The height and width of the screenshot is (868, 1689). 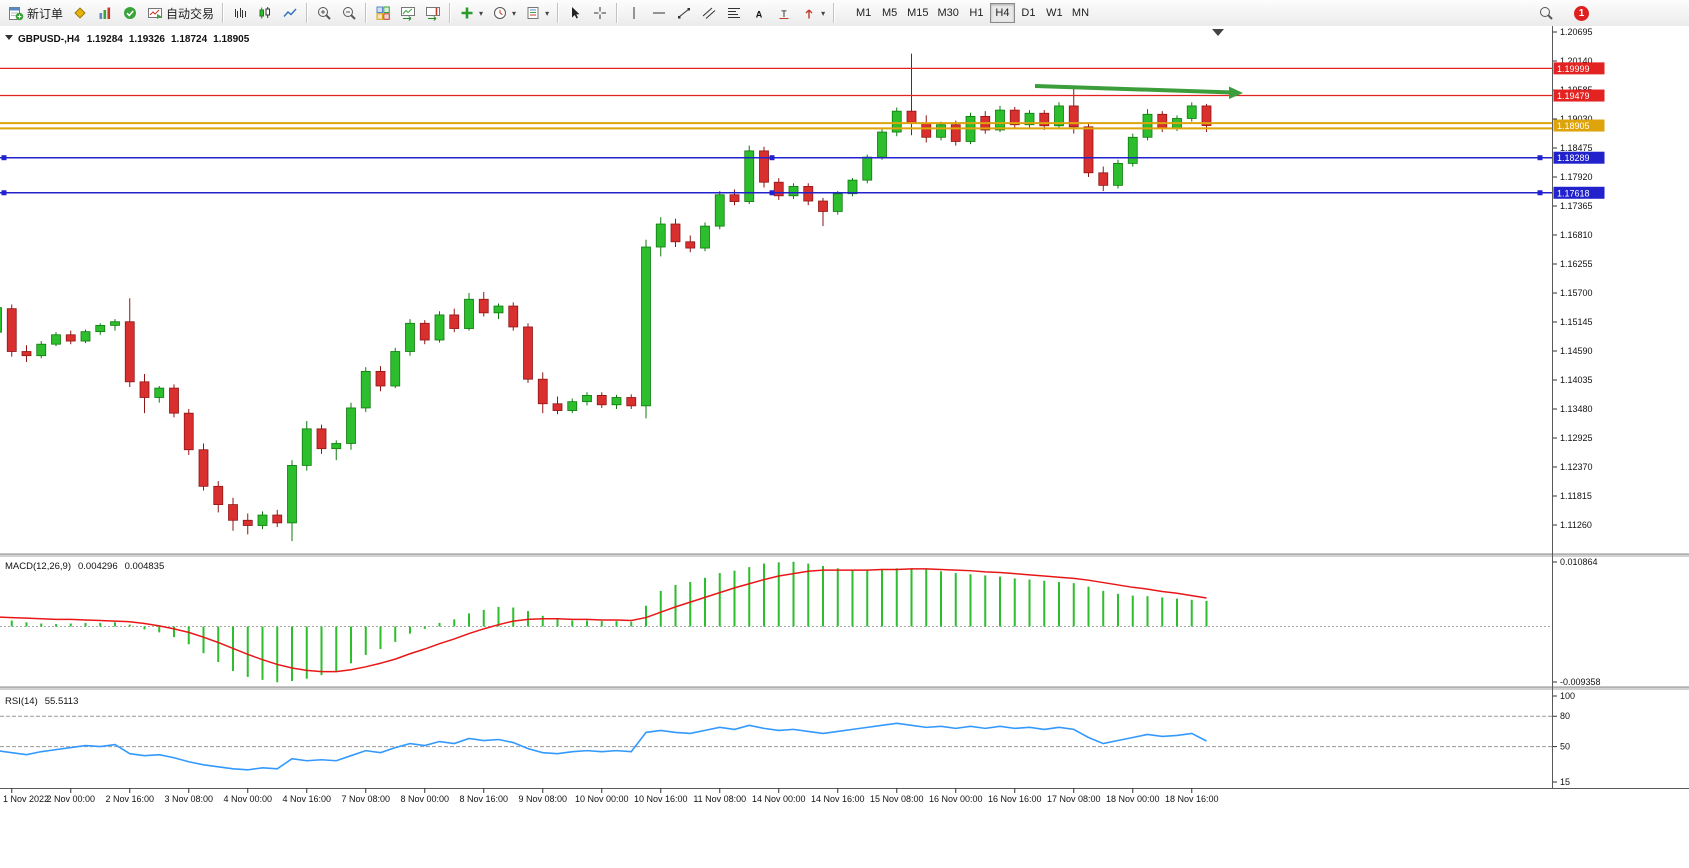 What do you see at coordinates (1080, 13) in the screenshot?
I see `timeframe-MN-button: MN` at bounding box center [1080, 13].